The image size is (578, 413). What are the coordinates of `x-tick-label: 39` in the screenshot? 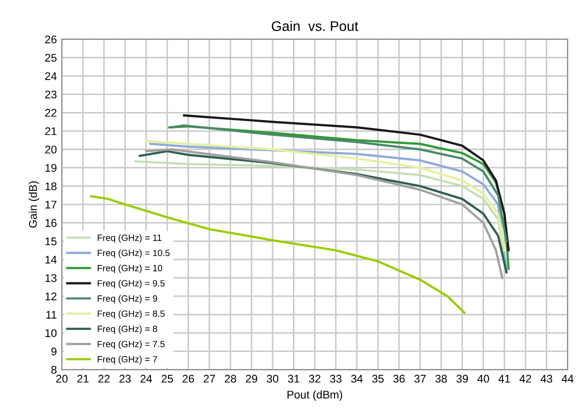 It's located at (462, 378).